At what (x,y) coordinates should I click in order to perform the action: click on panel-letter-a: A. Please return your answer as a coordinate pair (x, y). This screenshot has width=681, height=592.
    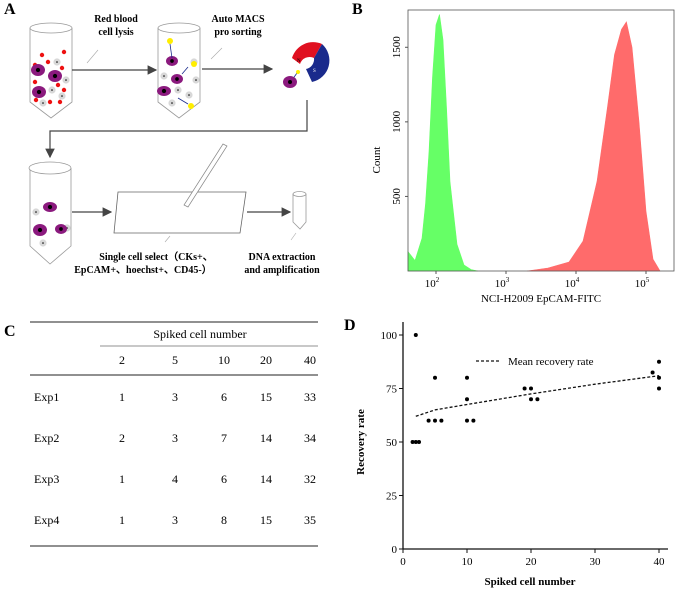
    Looking at the image, I should click on (10, 9).